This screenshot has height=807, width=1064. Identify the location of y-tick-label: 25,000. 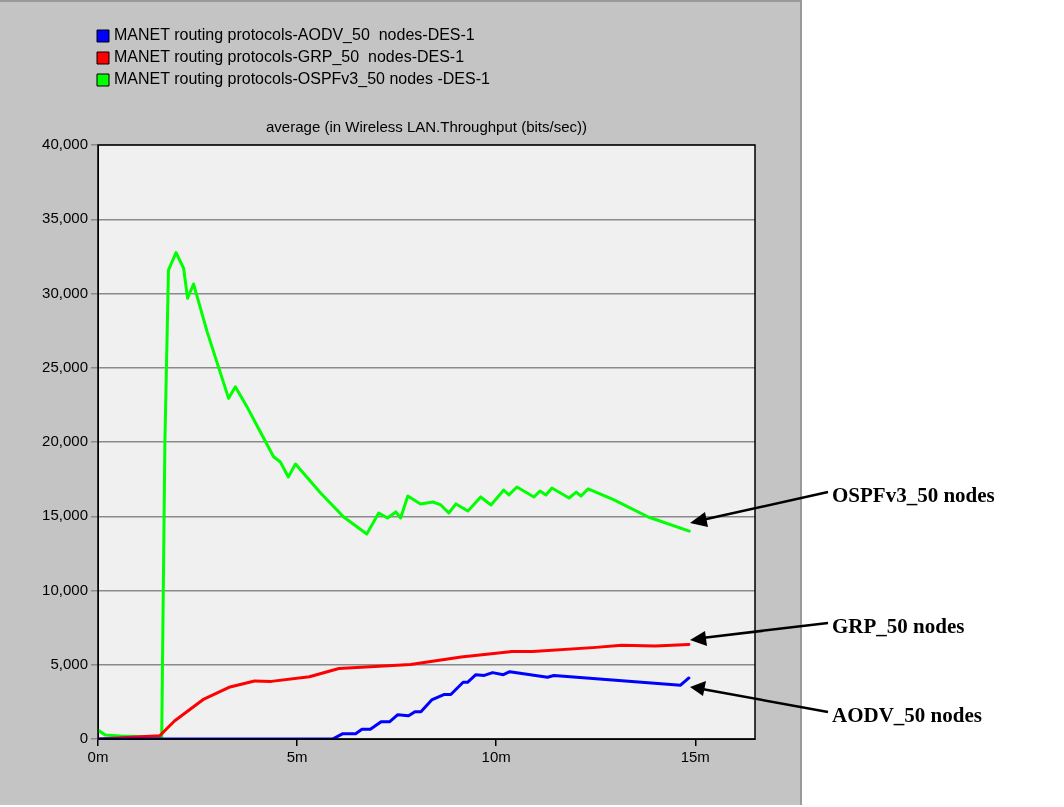
(65, 366).